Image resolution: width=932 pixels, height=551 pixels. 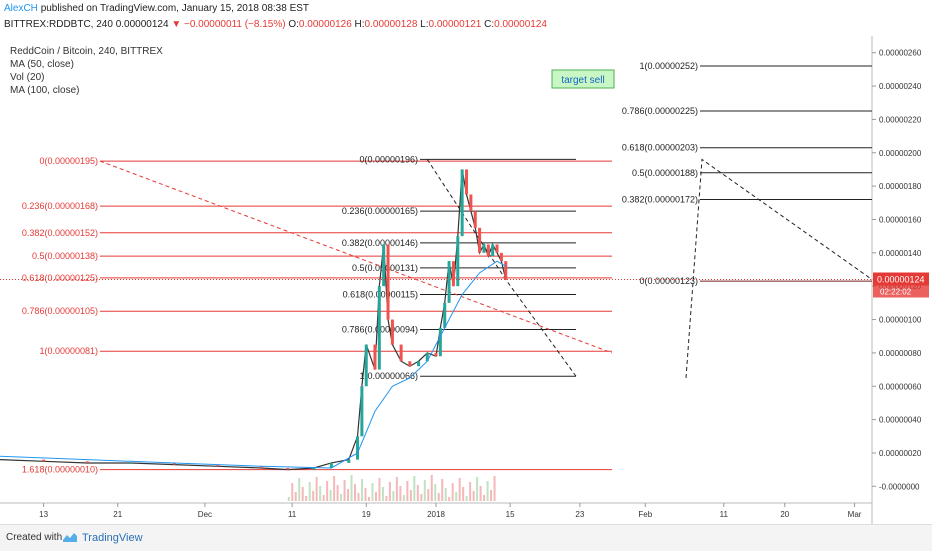 What do you see at coordinates (388, 159) in the screenshot?
I see `fib-black-label: 0(0.00000196)` at bounding box center [388, 159].